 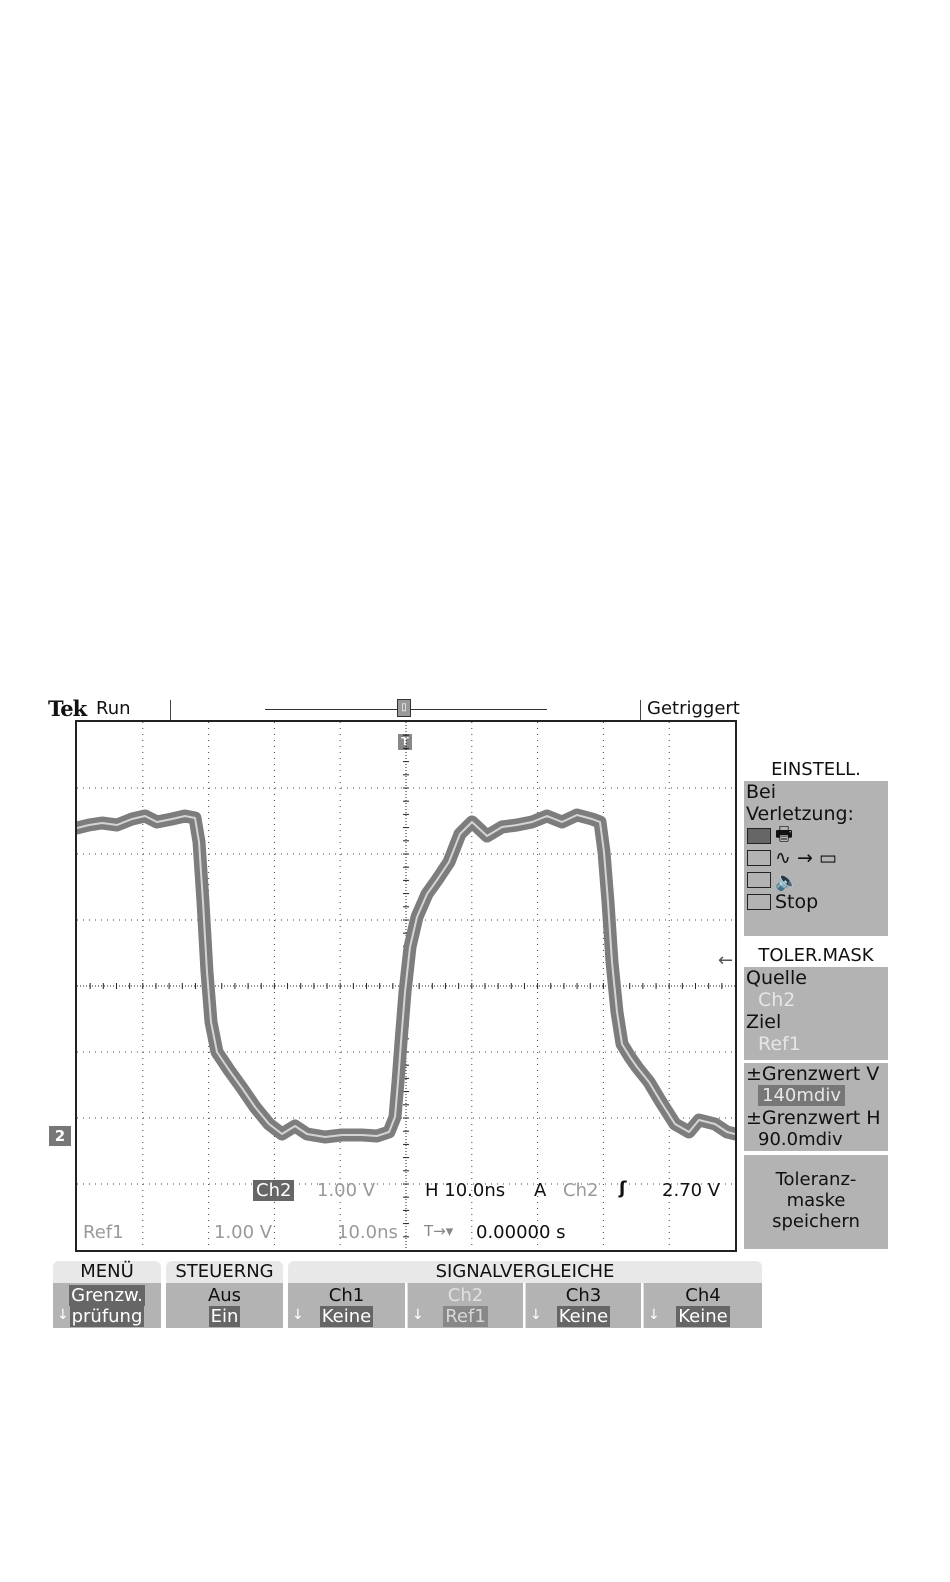 I want to click on ch2-readout: Ch2, so click(x=274, y=1190).